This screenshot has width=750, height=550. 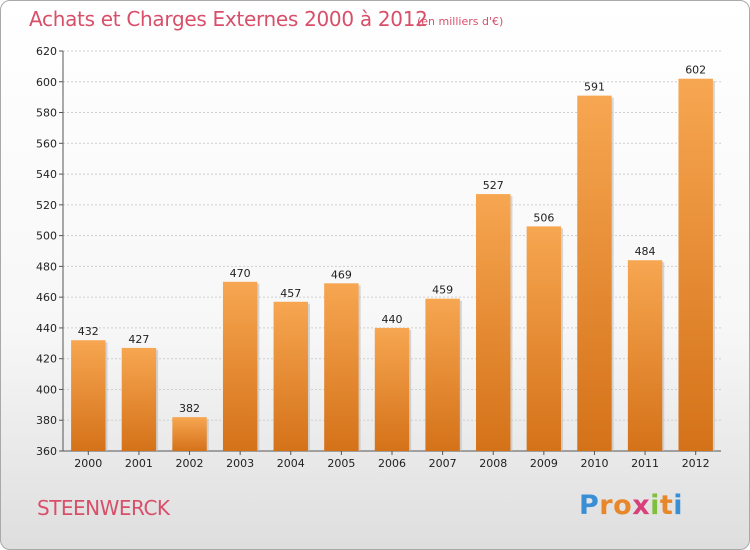 What do you see at coordinates (290, 376) in the screenshot?
I see `bar-2004` at bounding box center [290, 376].